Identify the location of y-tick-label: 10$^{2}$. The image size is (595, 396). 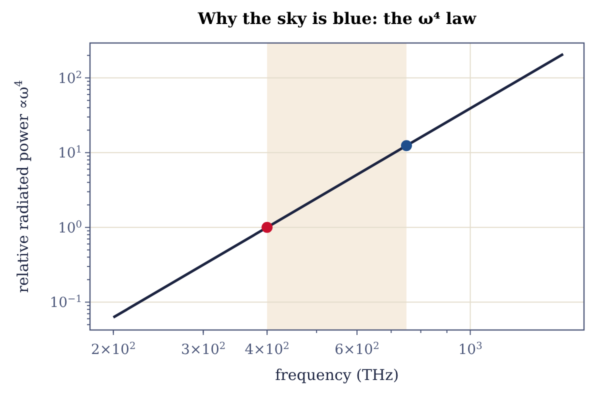
(70, 78).